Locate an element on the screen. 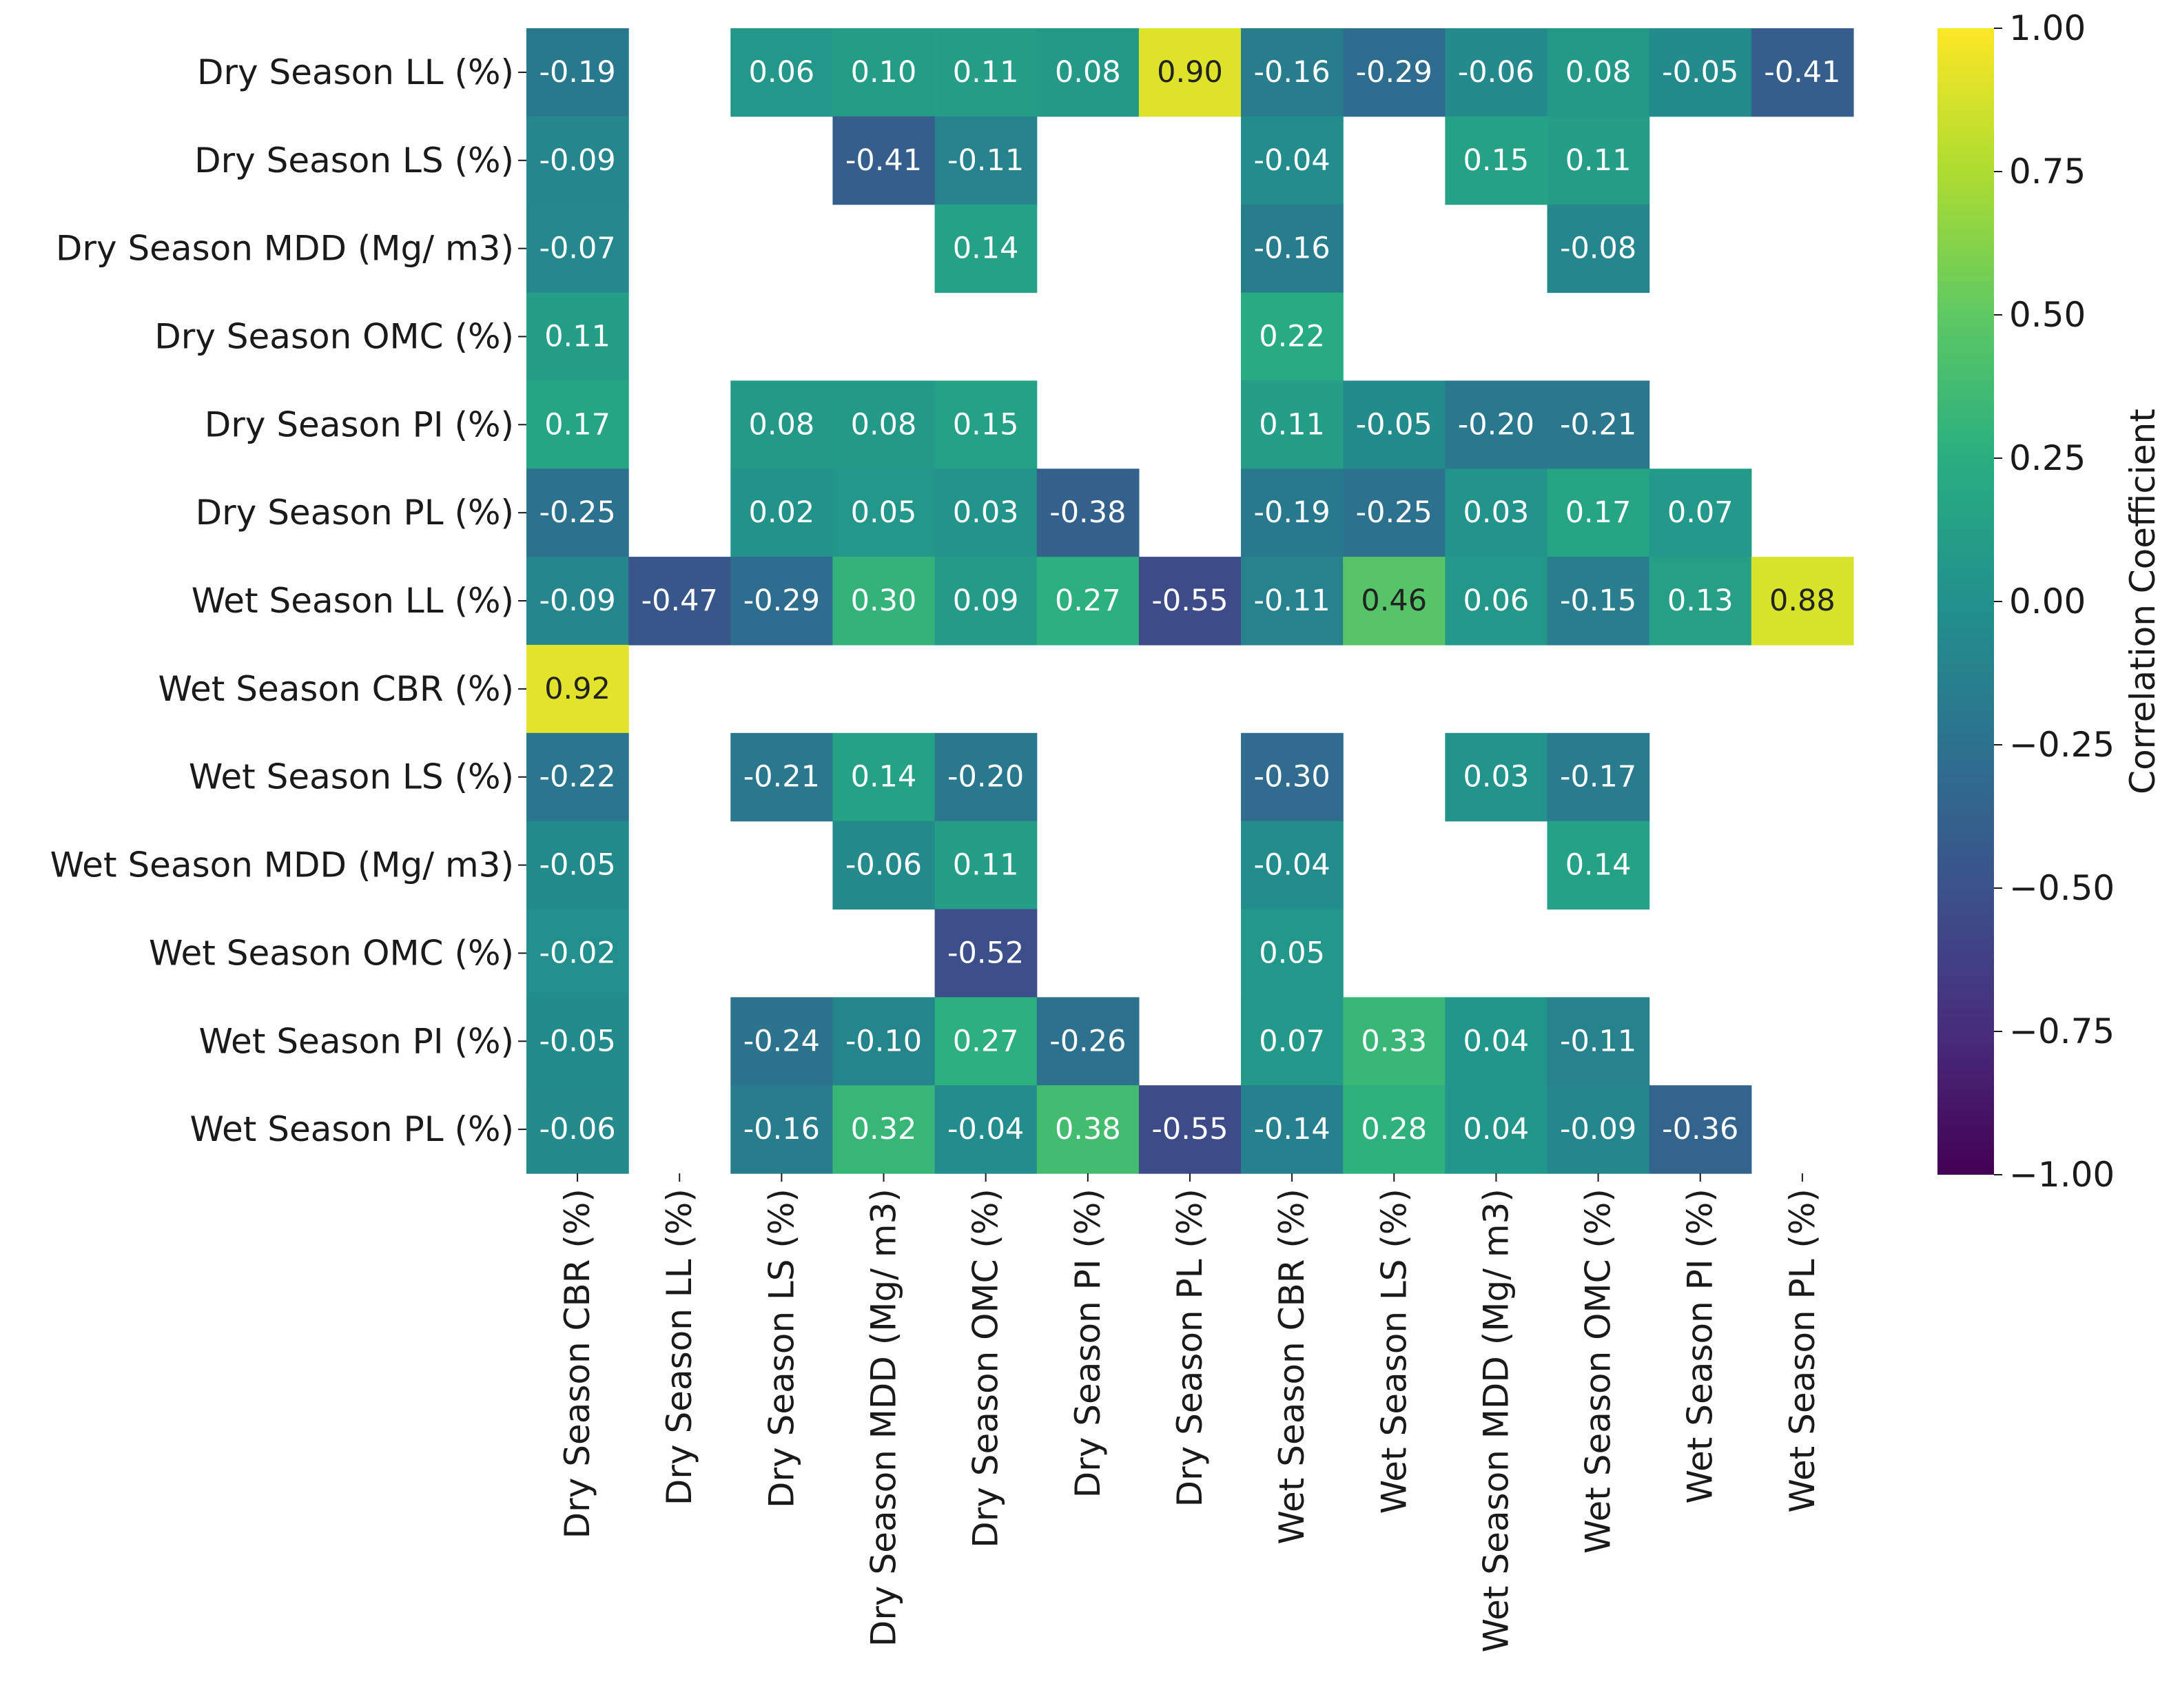 The height and width of the screenshot is (1708, 2180). cell-value-label: -0.07 is located at coordinates (577, 248).